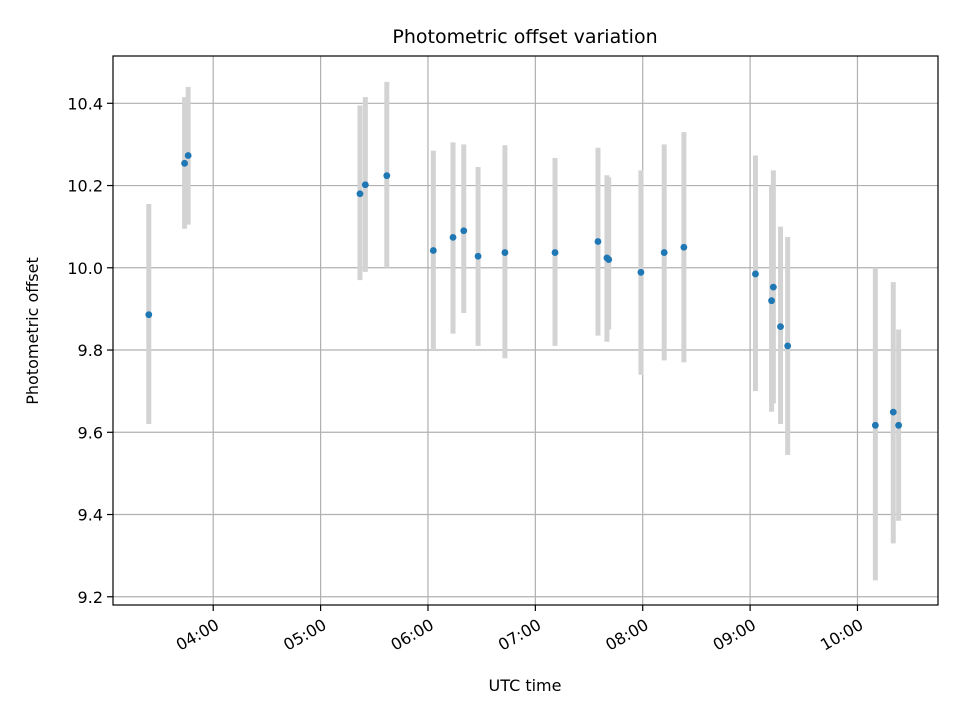  I want to click on x-tick-label: 08:00, so click(626, 635).